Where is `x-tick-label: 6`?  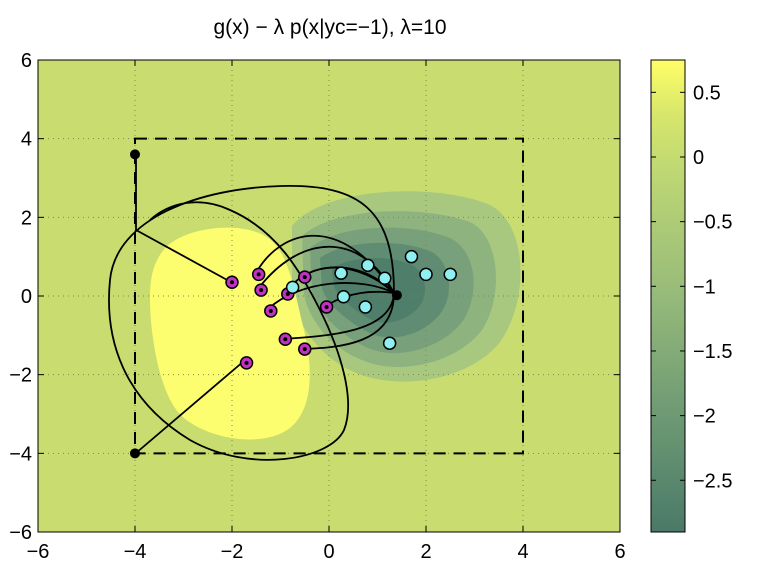 x-tick-label: 6 is located at coordinates (619, 552).